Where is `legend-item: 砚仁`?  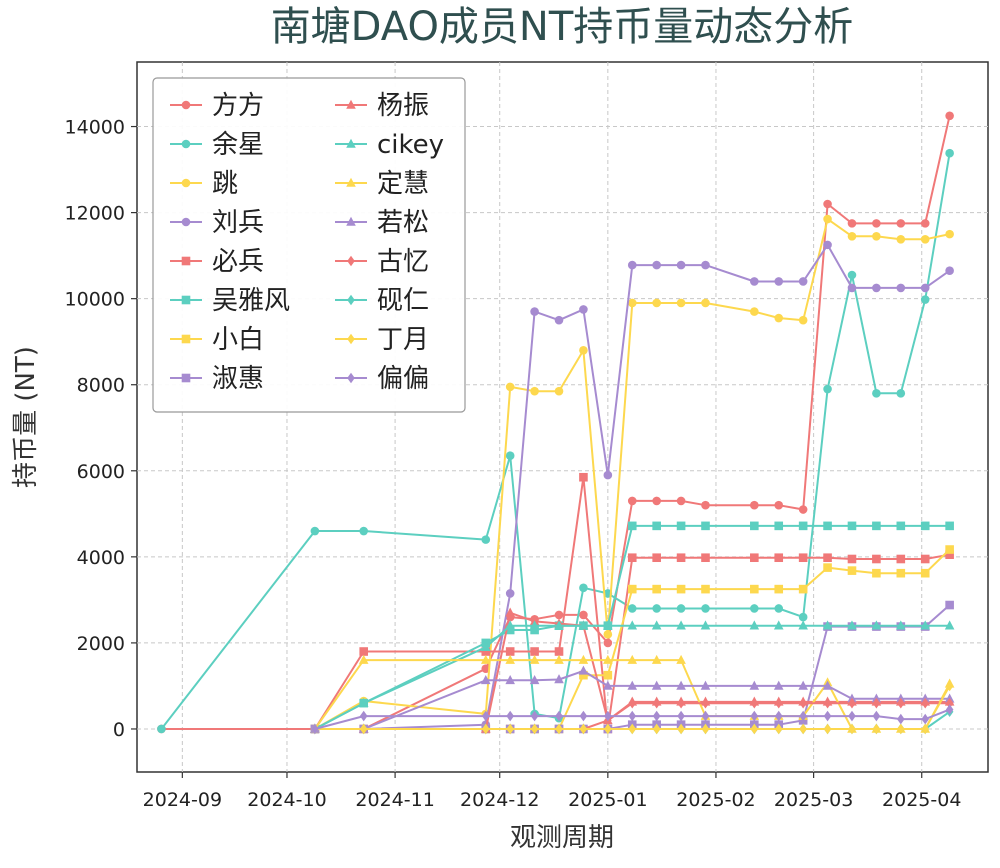 legend-item: 砚仁 is located at coordinates (382, 301).